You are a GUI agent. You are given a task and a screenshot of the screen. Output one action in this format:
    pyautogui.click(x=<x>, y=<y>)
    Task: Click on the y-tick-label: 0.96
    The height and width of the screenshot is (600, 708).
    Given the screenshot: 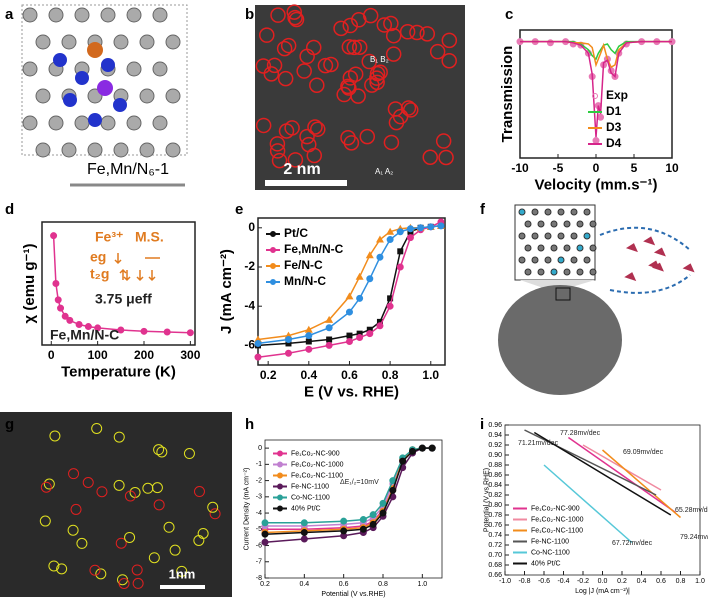 What is the action you would take?
    pyautogui.click(x=495, y=425)
    